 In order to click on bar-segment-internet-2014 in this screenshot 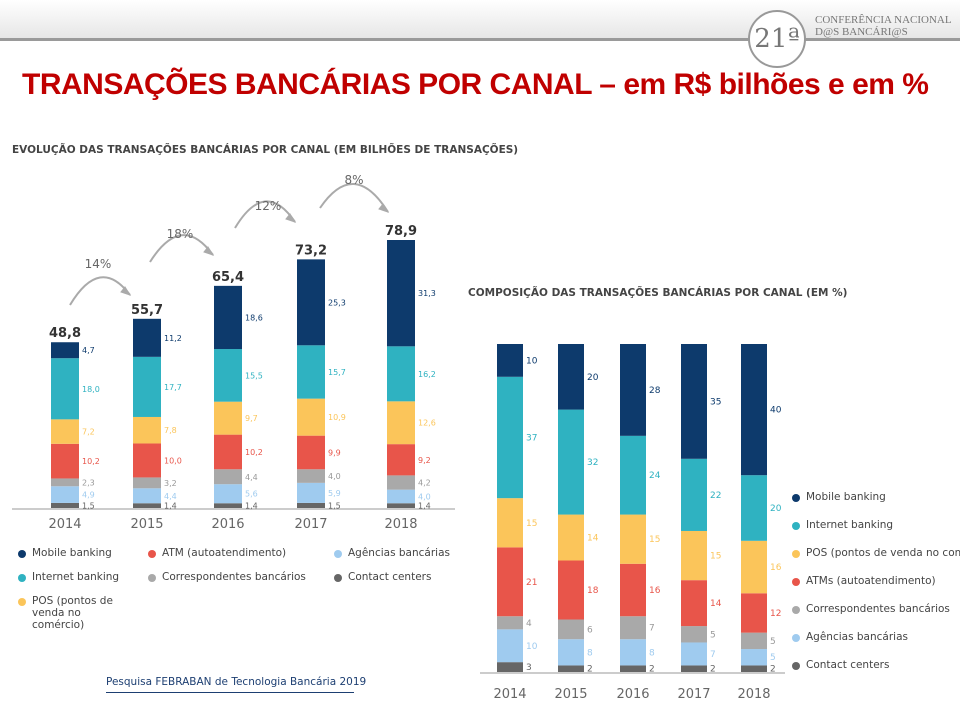, I will do `click(65, 389)`.